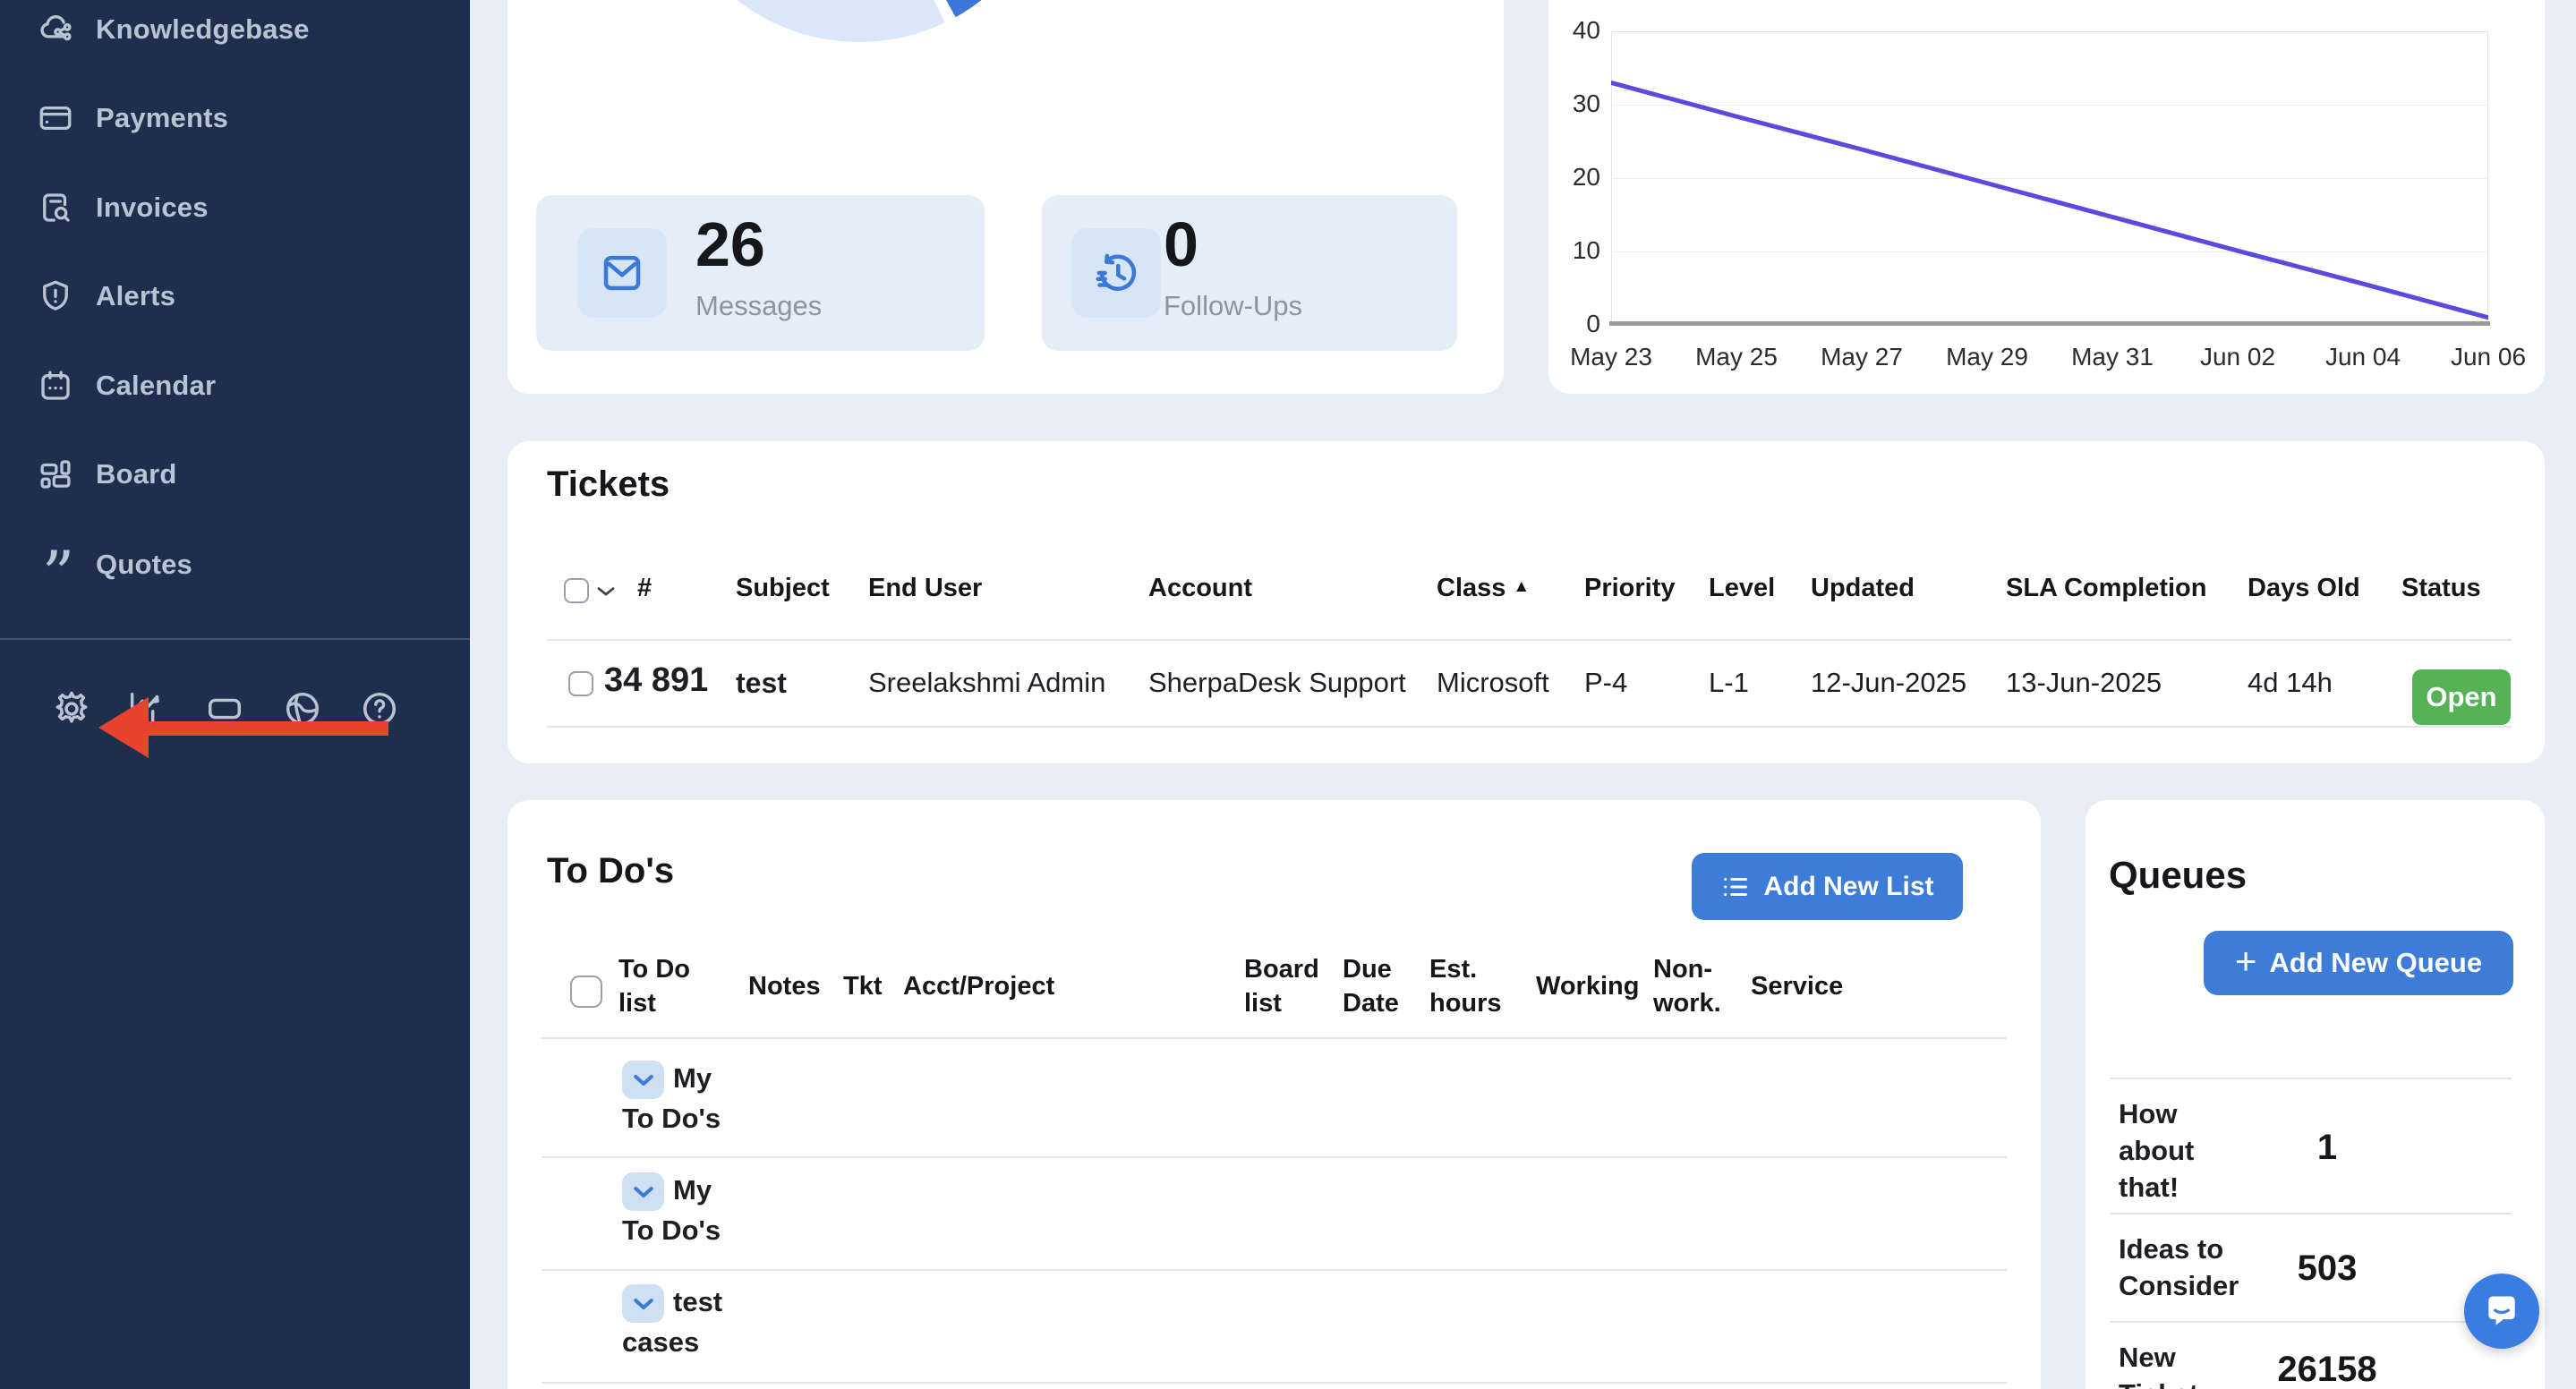 The image size is (2576, 1389). What do you see at coordinates (859, 21) in the screenshot?
I see `donut-chart` at bounding box center [859, 21].